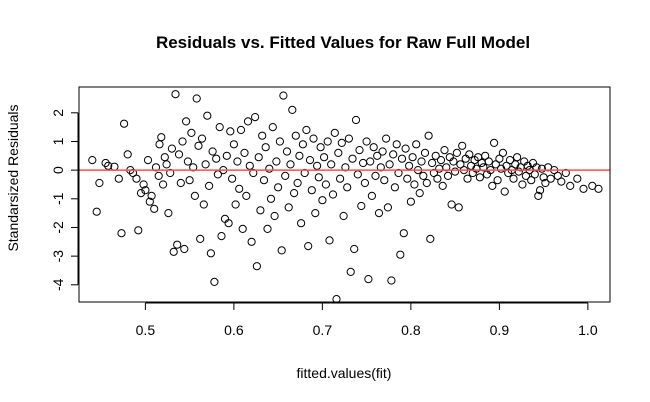  Describe the element at coordinates (500, 330) in the screenshot. I see `x-tick-label: 0.9` at that location.